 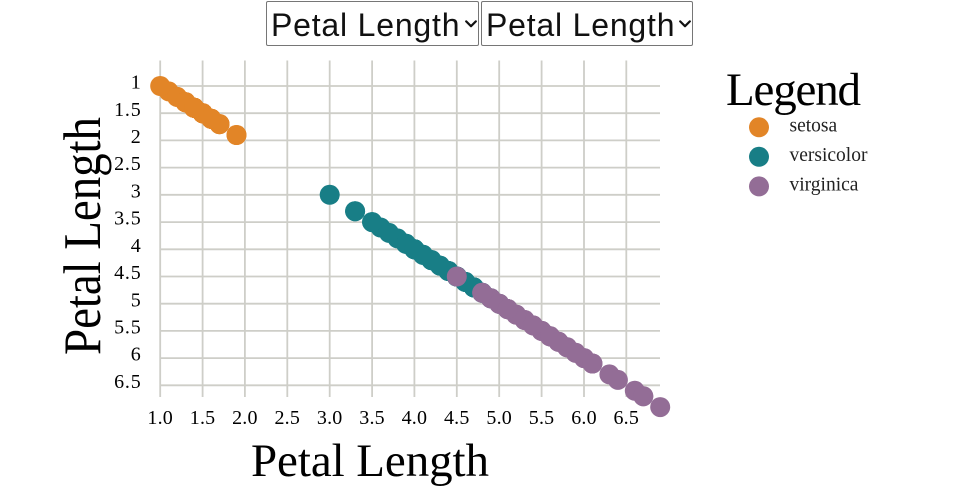 What do you see at coordinates (136, 83) in the screenshot?
I see `svg-text: 1` at bounding box center [136, 83].